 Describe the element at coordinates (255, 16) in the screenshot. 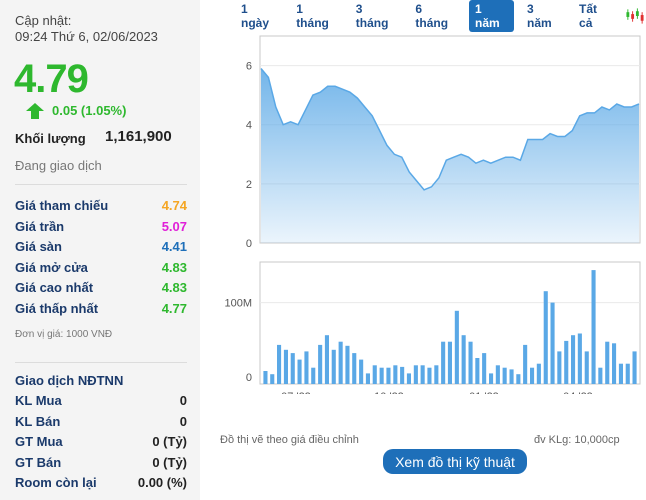

I see `tab-range: 1 ngày` at that location.